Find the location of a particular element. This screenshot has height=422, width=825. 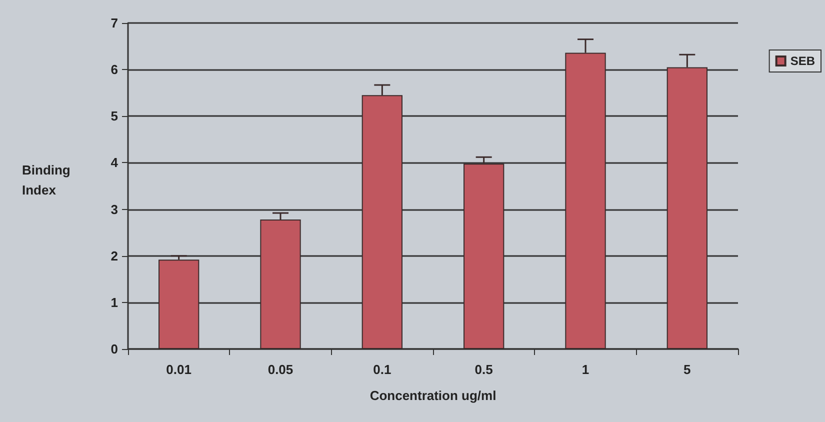

y-tick-label: 5 is located at coordinates (114, 116).